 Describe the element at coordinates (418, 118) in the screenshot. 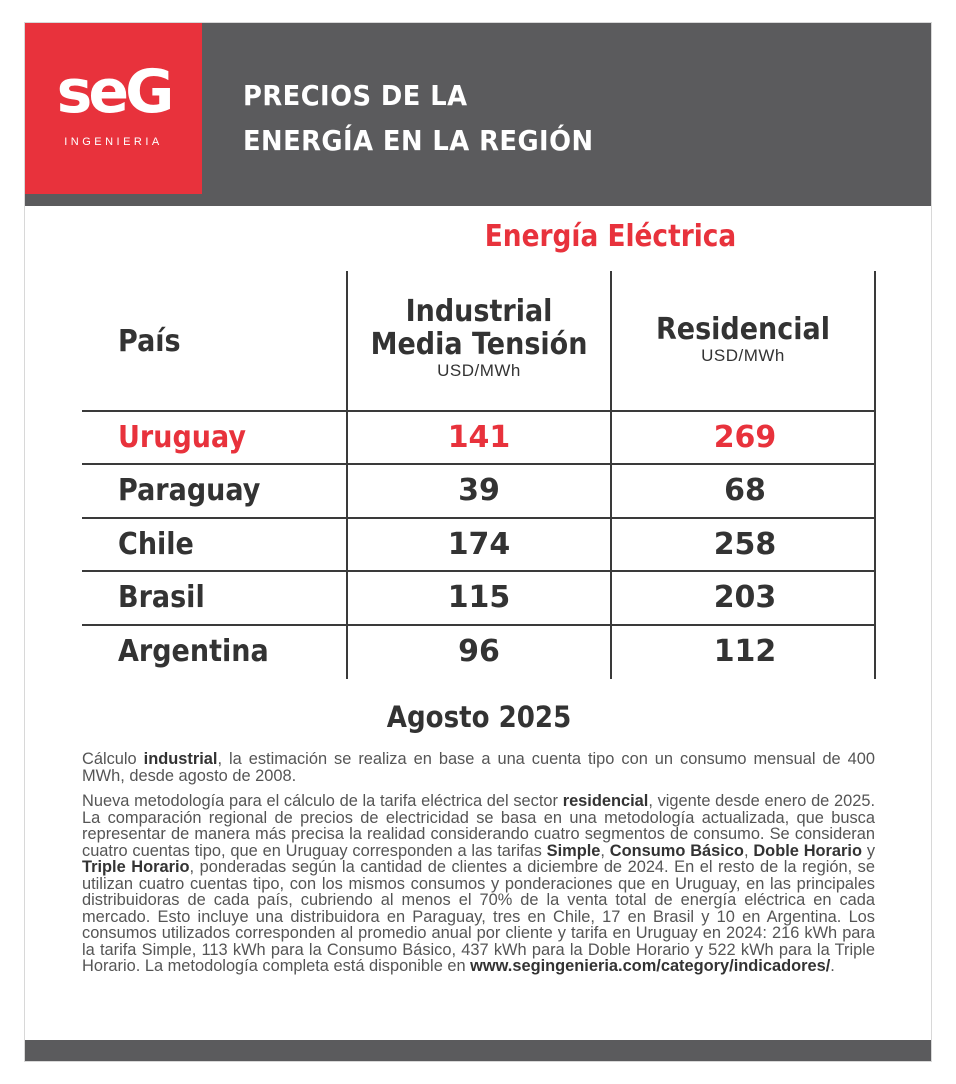

I see `page-title: PRECIOS DE LA ENERGÍA EN LA REGIÓN` at that location.